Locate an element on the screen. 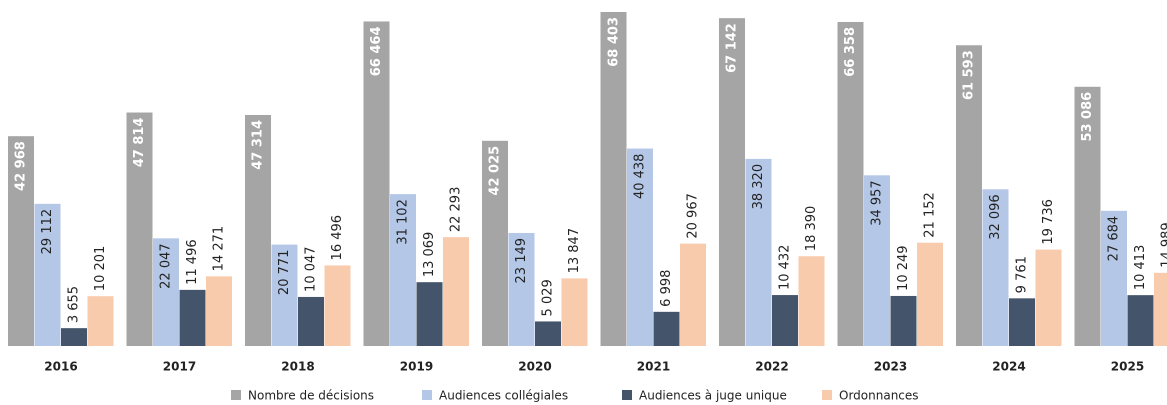  value-label: 66 464 is located at coordinates (376, 51).